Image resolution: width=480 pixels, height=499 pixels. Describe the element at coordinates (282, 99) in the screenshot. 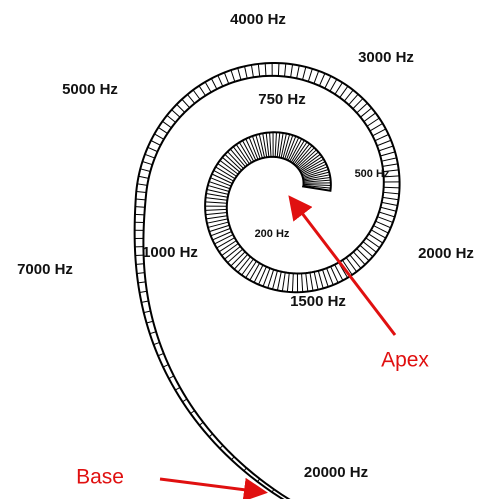

I see `freq-label: 750 Hz` at that location.